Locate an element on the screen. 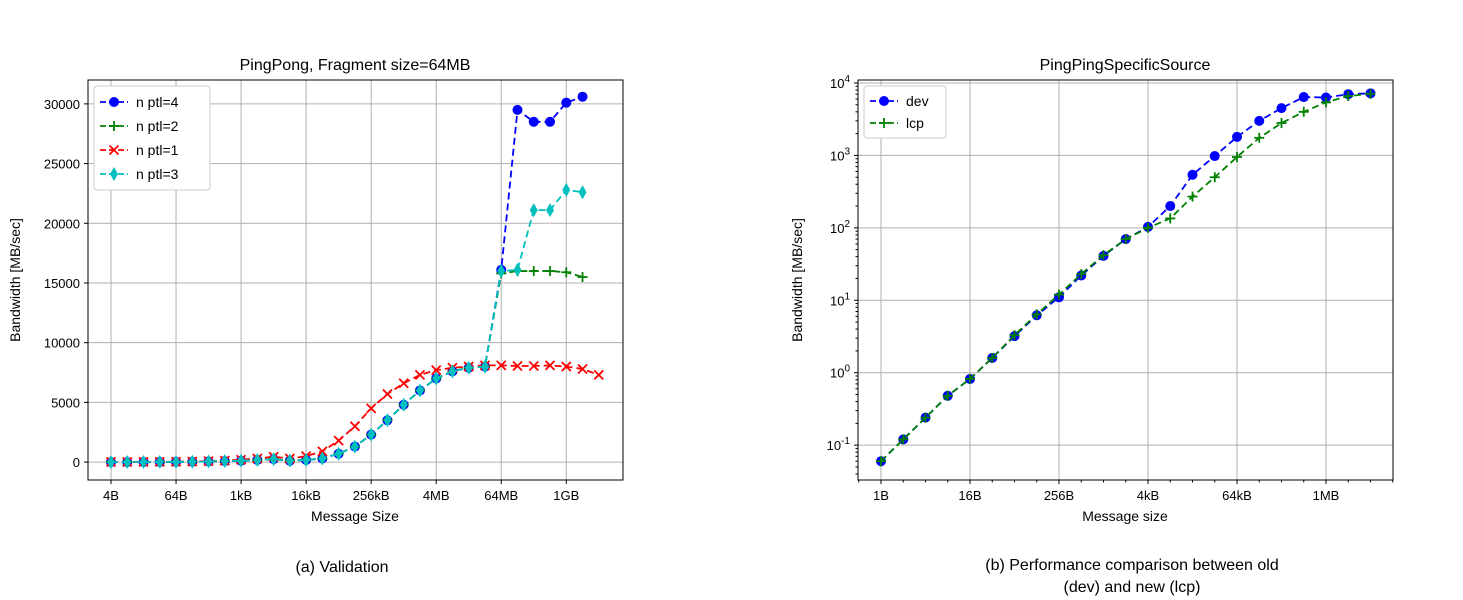 This screenshot has width=1463, height=600. x-tick-label: 16kB is located at coordinates (306, 495).